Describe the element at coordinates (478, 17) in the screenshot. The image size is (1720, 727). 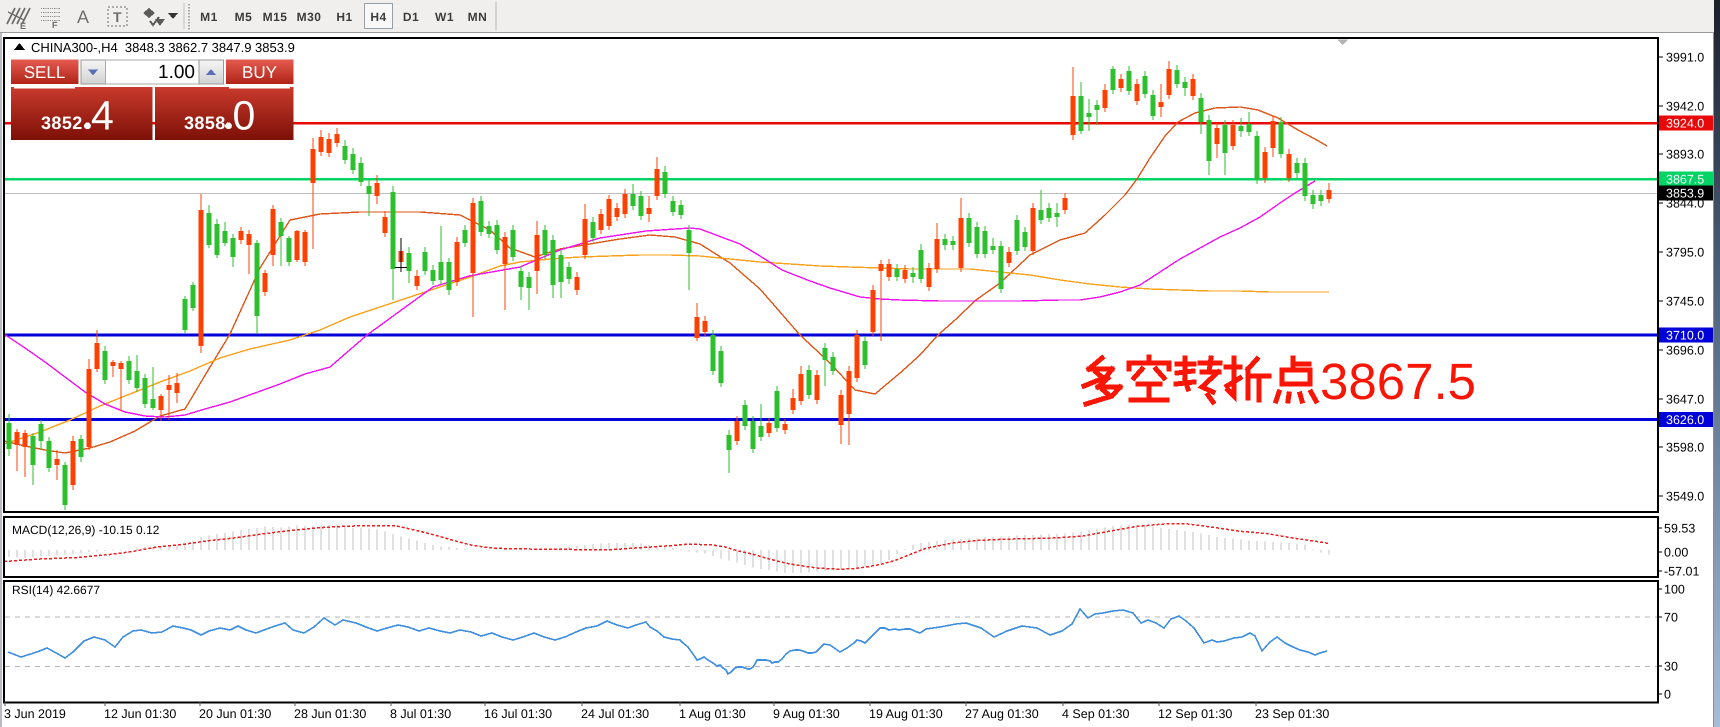
I see `svg-text: MN` at that location.